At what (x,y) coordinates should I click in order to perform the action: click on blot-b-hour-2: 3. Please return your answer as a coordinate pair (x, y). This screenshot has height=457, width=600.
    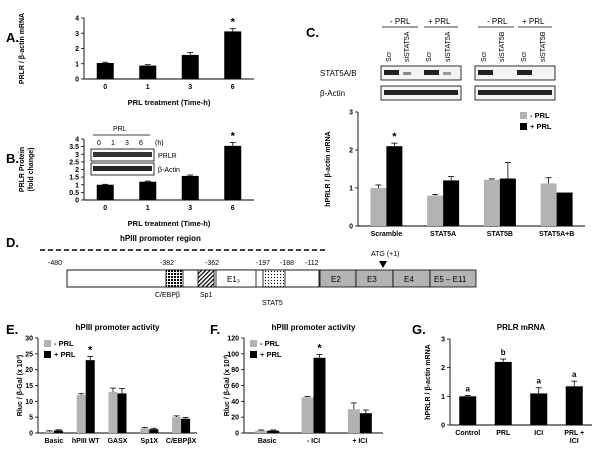
    Looking at the image, I should click on (127, 143).